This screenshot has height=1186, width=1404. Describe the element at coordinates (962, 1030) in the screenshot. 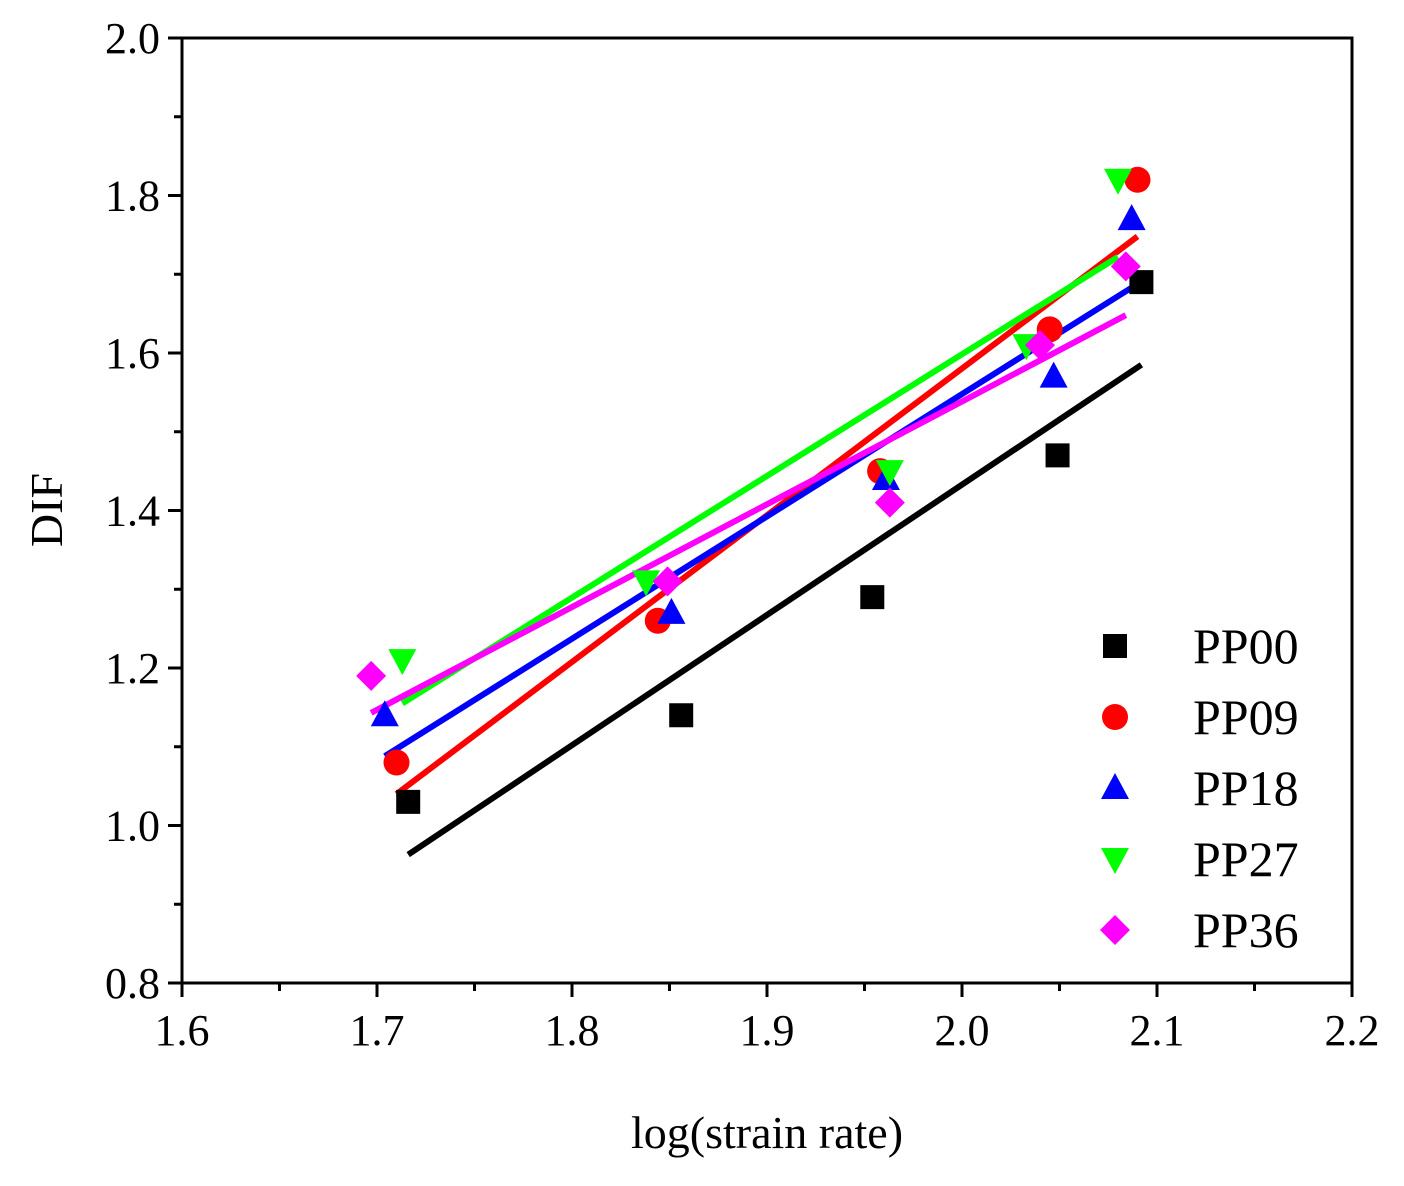

I see `x-tick-label: 2.0` at that location.